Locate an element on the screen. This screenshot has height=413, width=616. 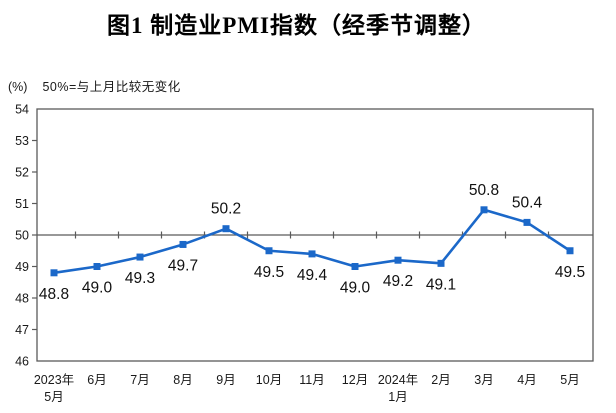
figure-title: 图1 制造业PMI指数（经季节调整） is located at coordinates (296, 25).